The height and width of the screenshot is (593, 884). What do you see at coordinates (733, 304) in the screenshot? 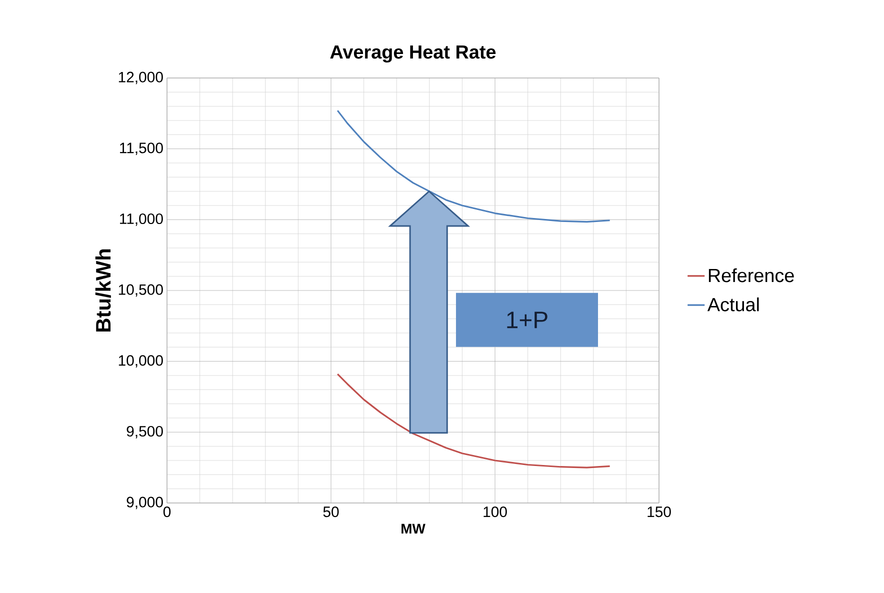
I see `legend-label: Actual` at bounding box center [733, 304].